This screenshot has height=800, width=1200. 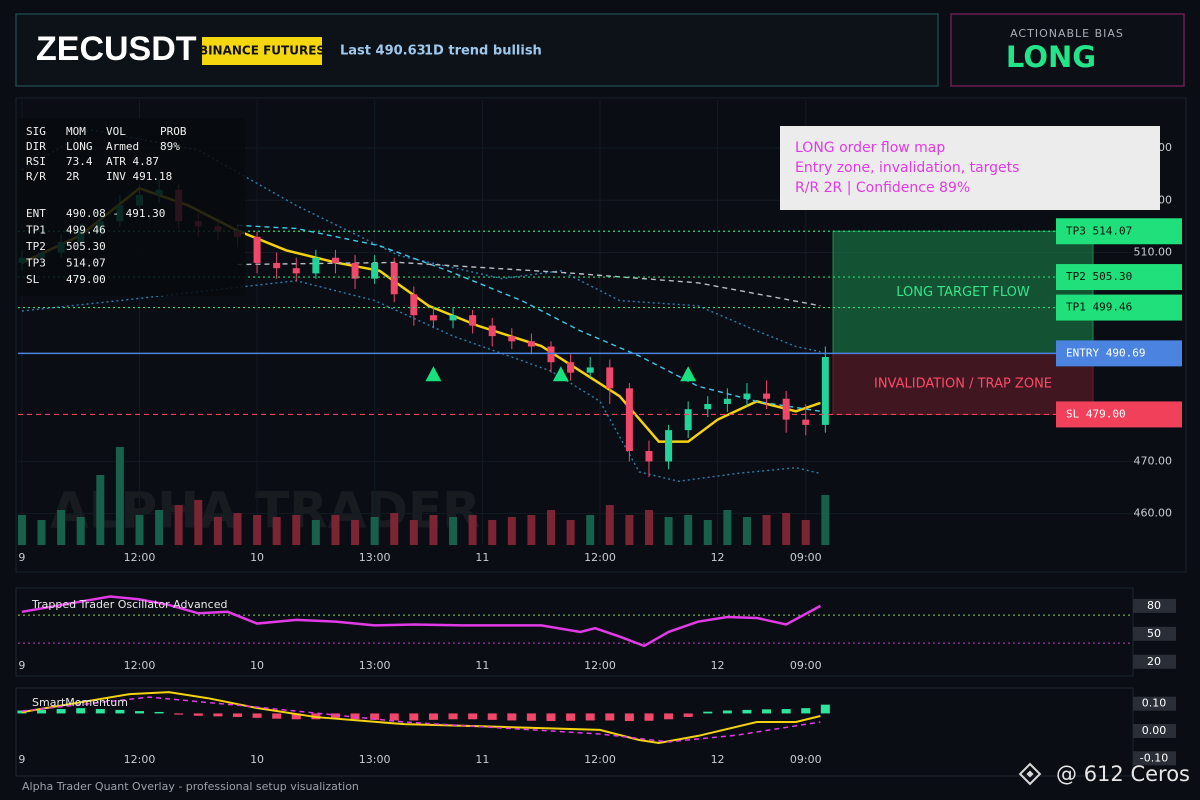 I want to click on info-level: 479.00, so click(x=86, y=279).